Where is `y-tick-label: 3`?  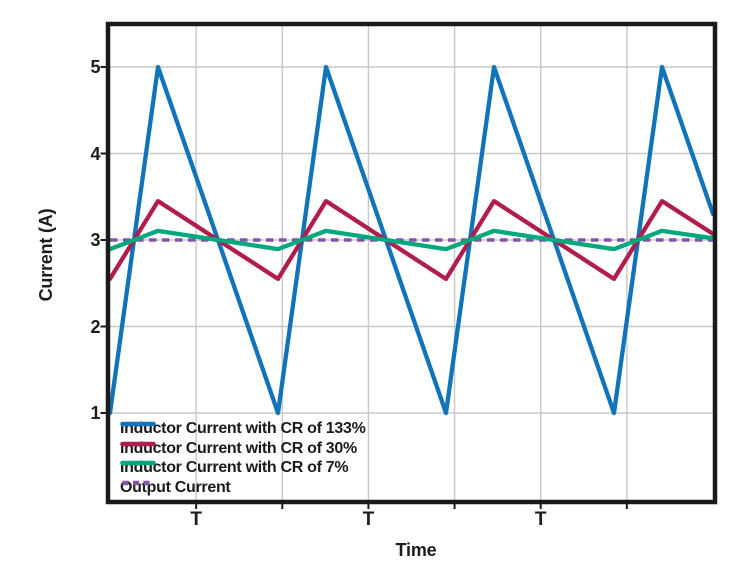
y-tick-label: 3 is located at coordinates (95, 240).